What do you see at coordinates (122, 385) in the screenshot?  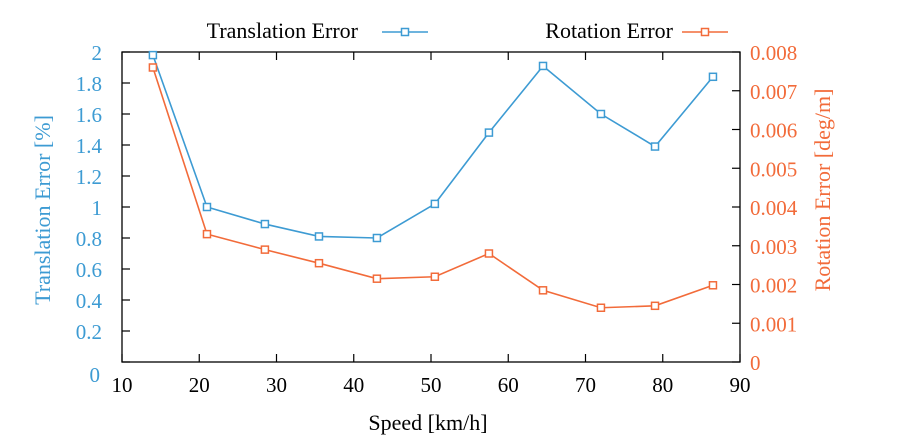 I see `x-tick-label: 10` at bounding box center [122, 385].